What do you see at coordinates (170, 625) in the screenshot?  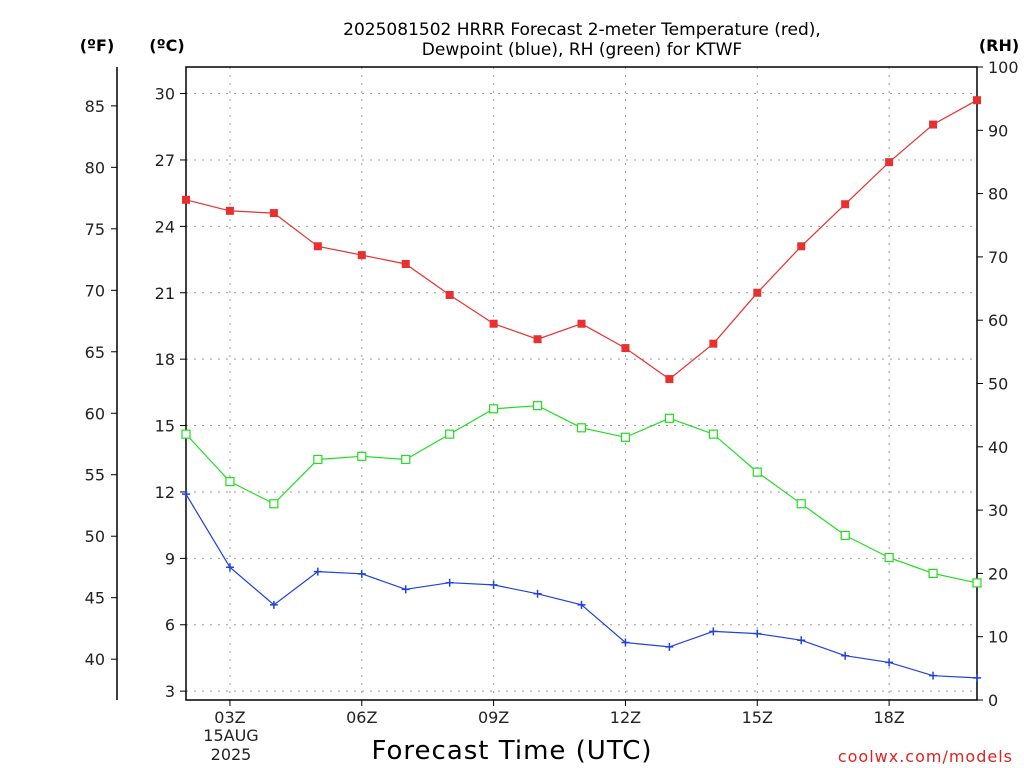 I see `celsius-tick-label: 6` at bounding box center [170, 625].